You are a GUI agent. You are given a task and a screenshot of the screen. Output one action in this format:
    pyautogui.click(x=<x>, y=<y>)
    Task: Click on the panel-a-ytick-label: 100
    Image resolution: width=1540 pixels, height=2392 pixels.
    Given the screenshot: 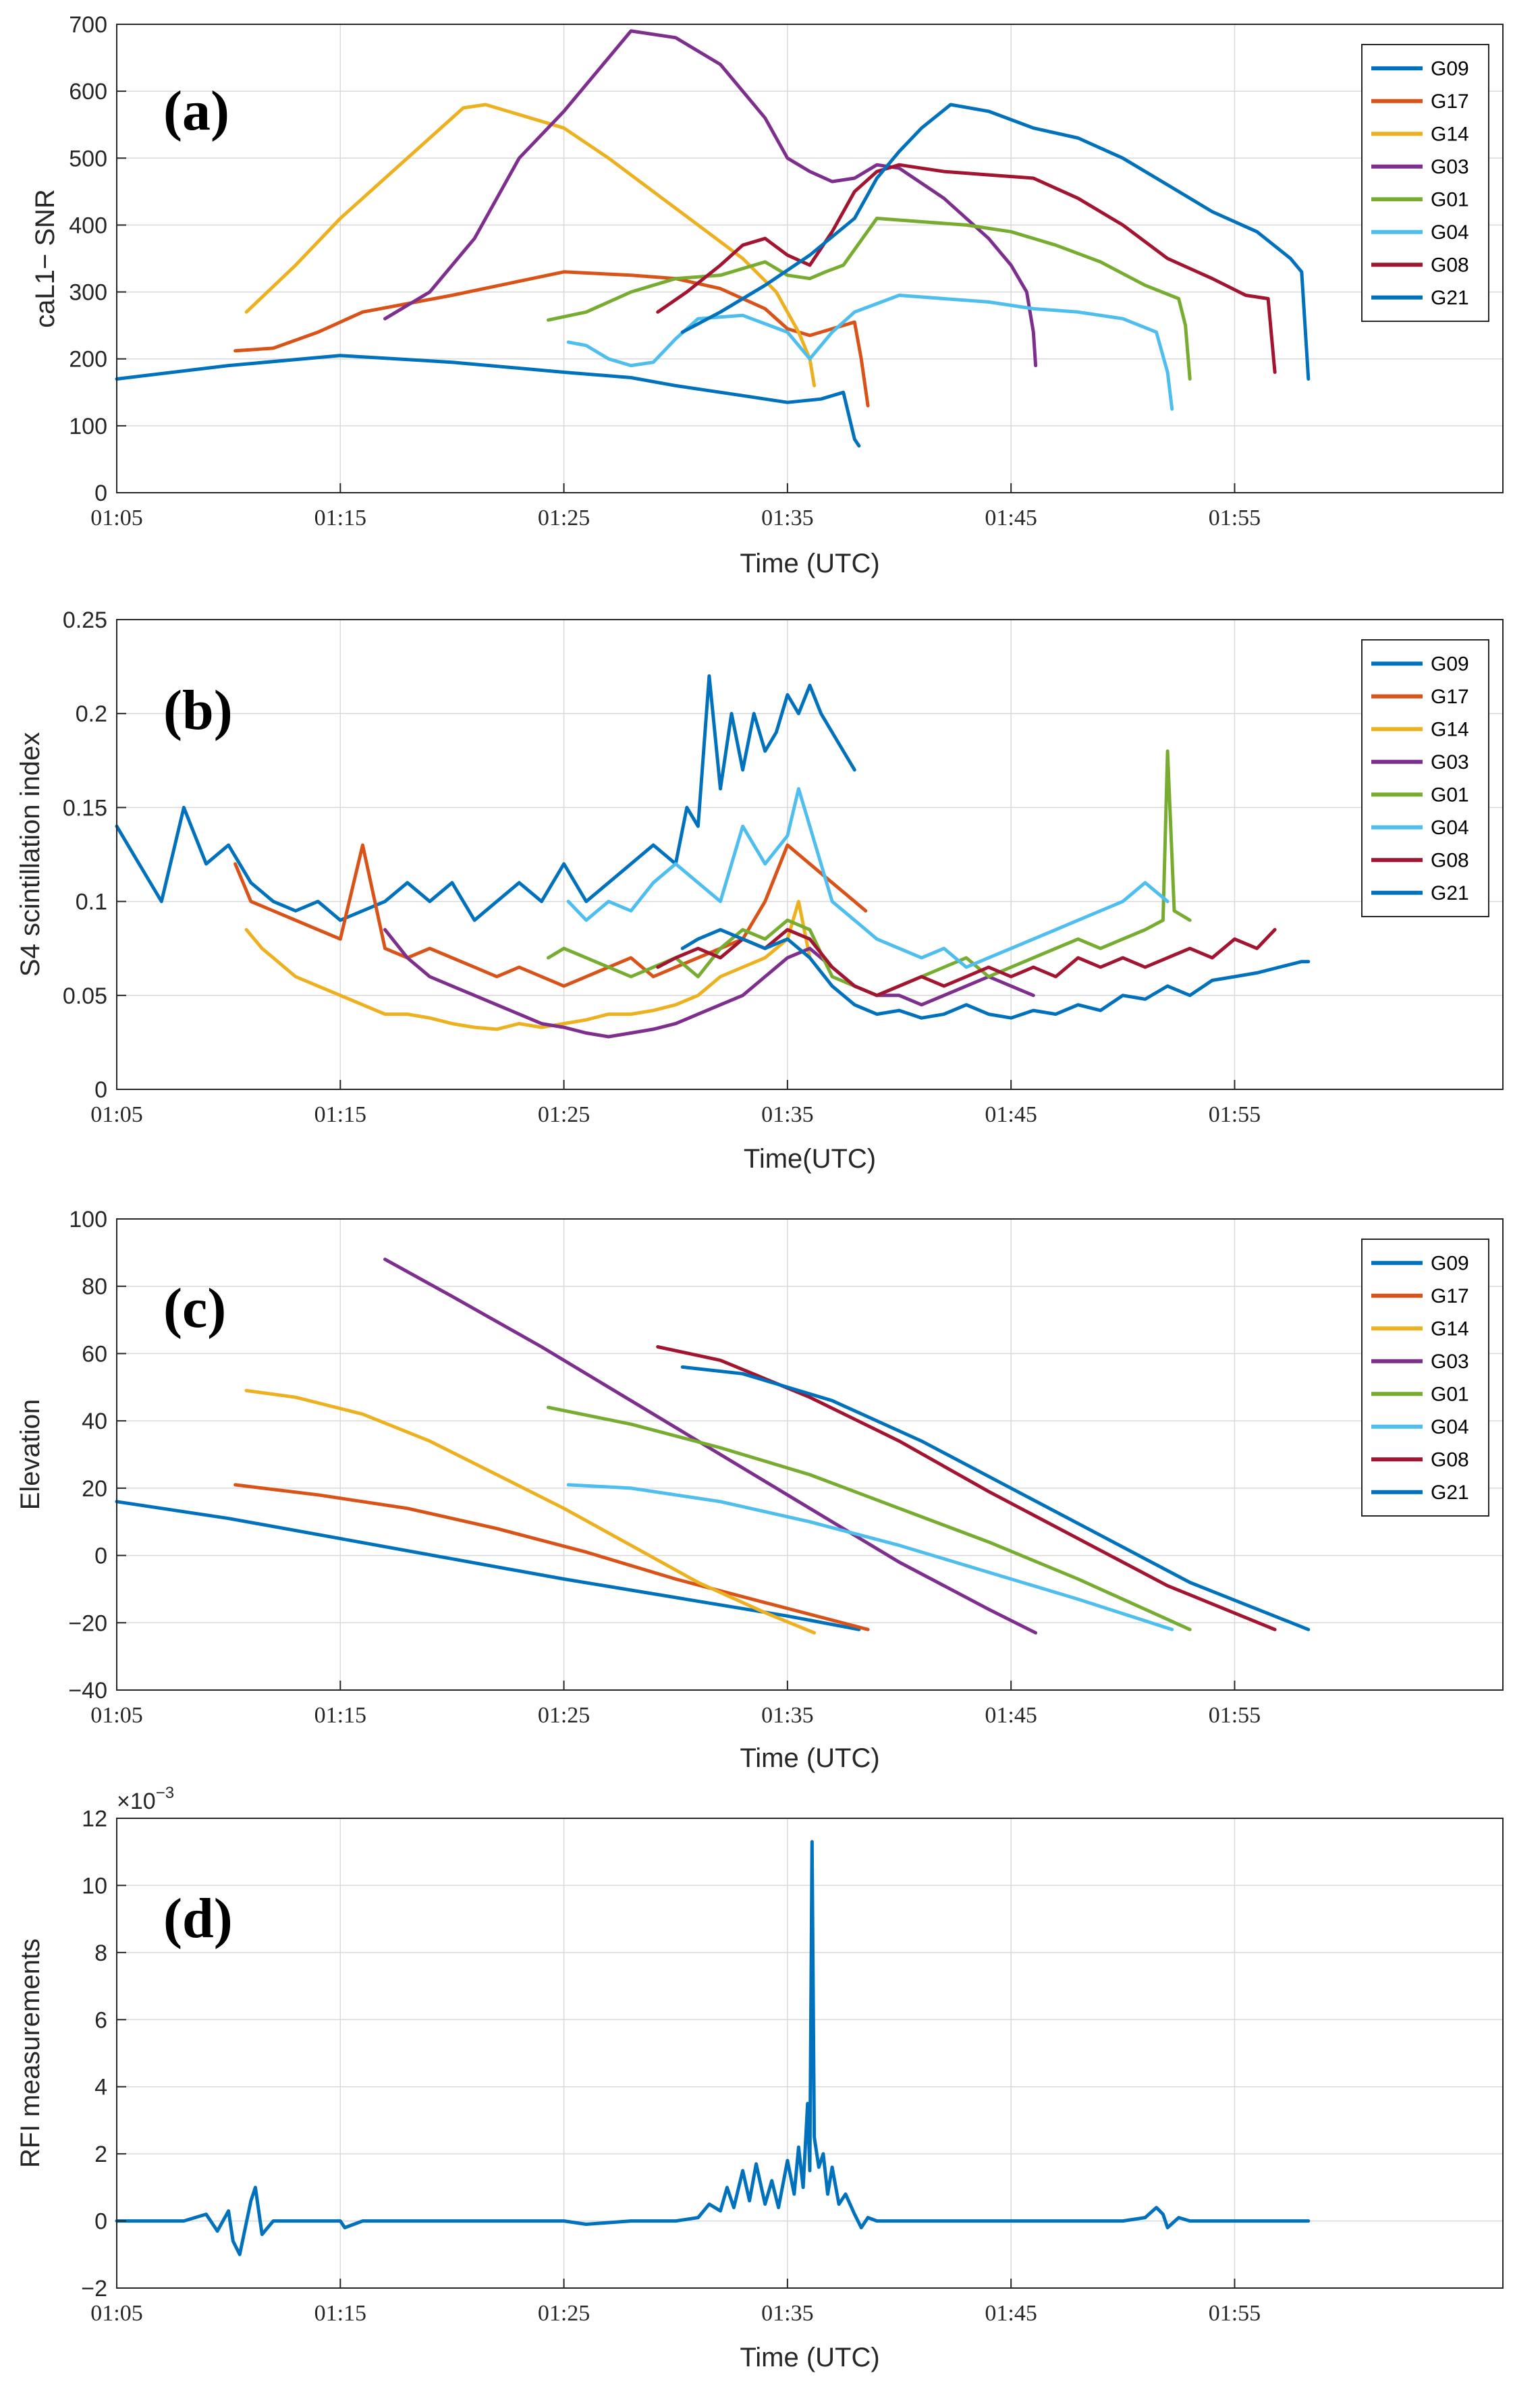 What is the action you would take?
    pyautogui.click(x=88, y=426)
    